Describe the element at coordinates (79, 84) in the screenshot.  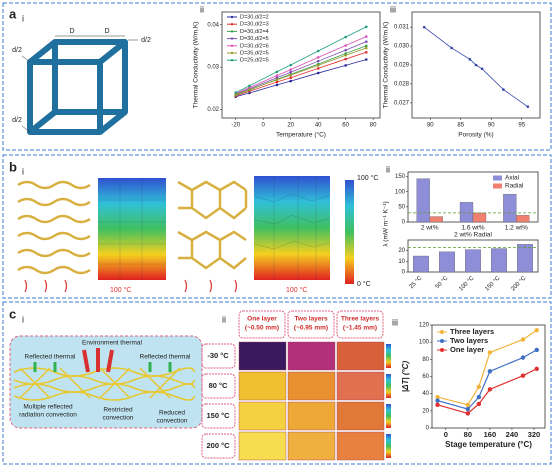
I see `dimension-lines` at that location.